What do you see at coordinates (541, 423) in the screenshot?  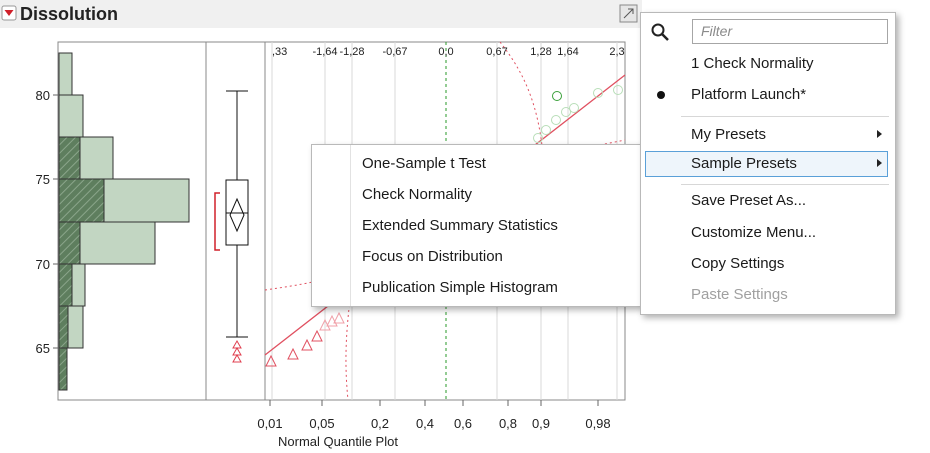 I see `bottom-axis-label: 0,9` at bounding box center [541, 423].